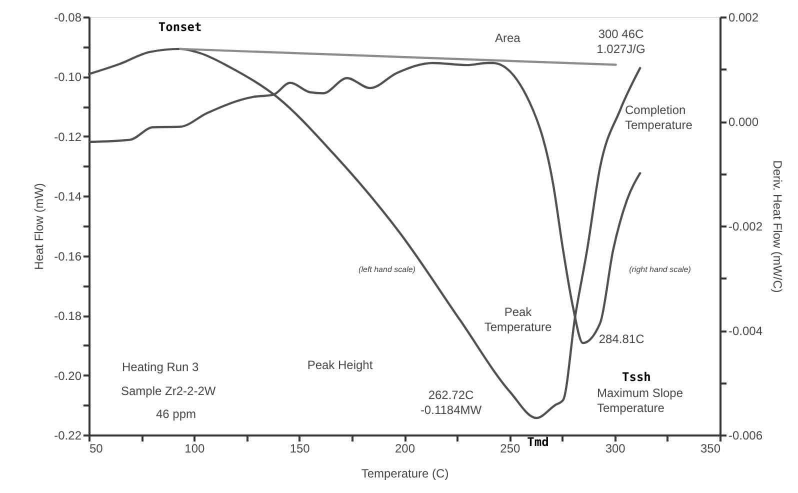 The image size is (798, 493). Describe the element at coordinates (710, 449) in the screenshot. I see `x-tick-label: 350` at that location.